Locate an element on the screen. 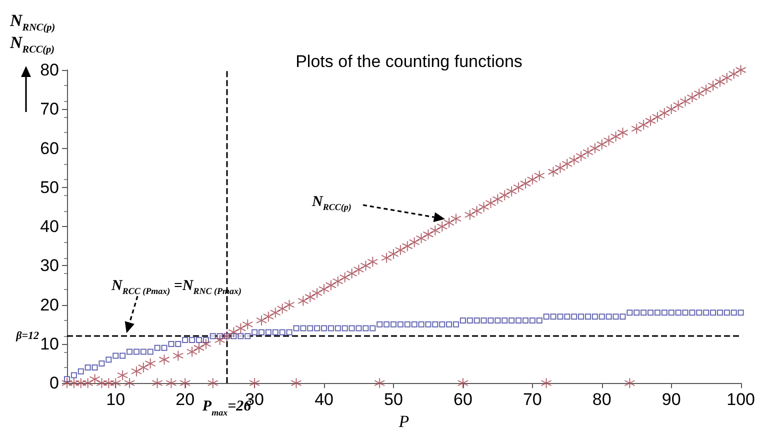 The image size is (758, 435). annotation: N$_{RCC (Pmax)}$ =N$_{RNC (Pmax)}$ is located at coordinates (177, 287).